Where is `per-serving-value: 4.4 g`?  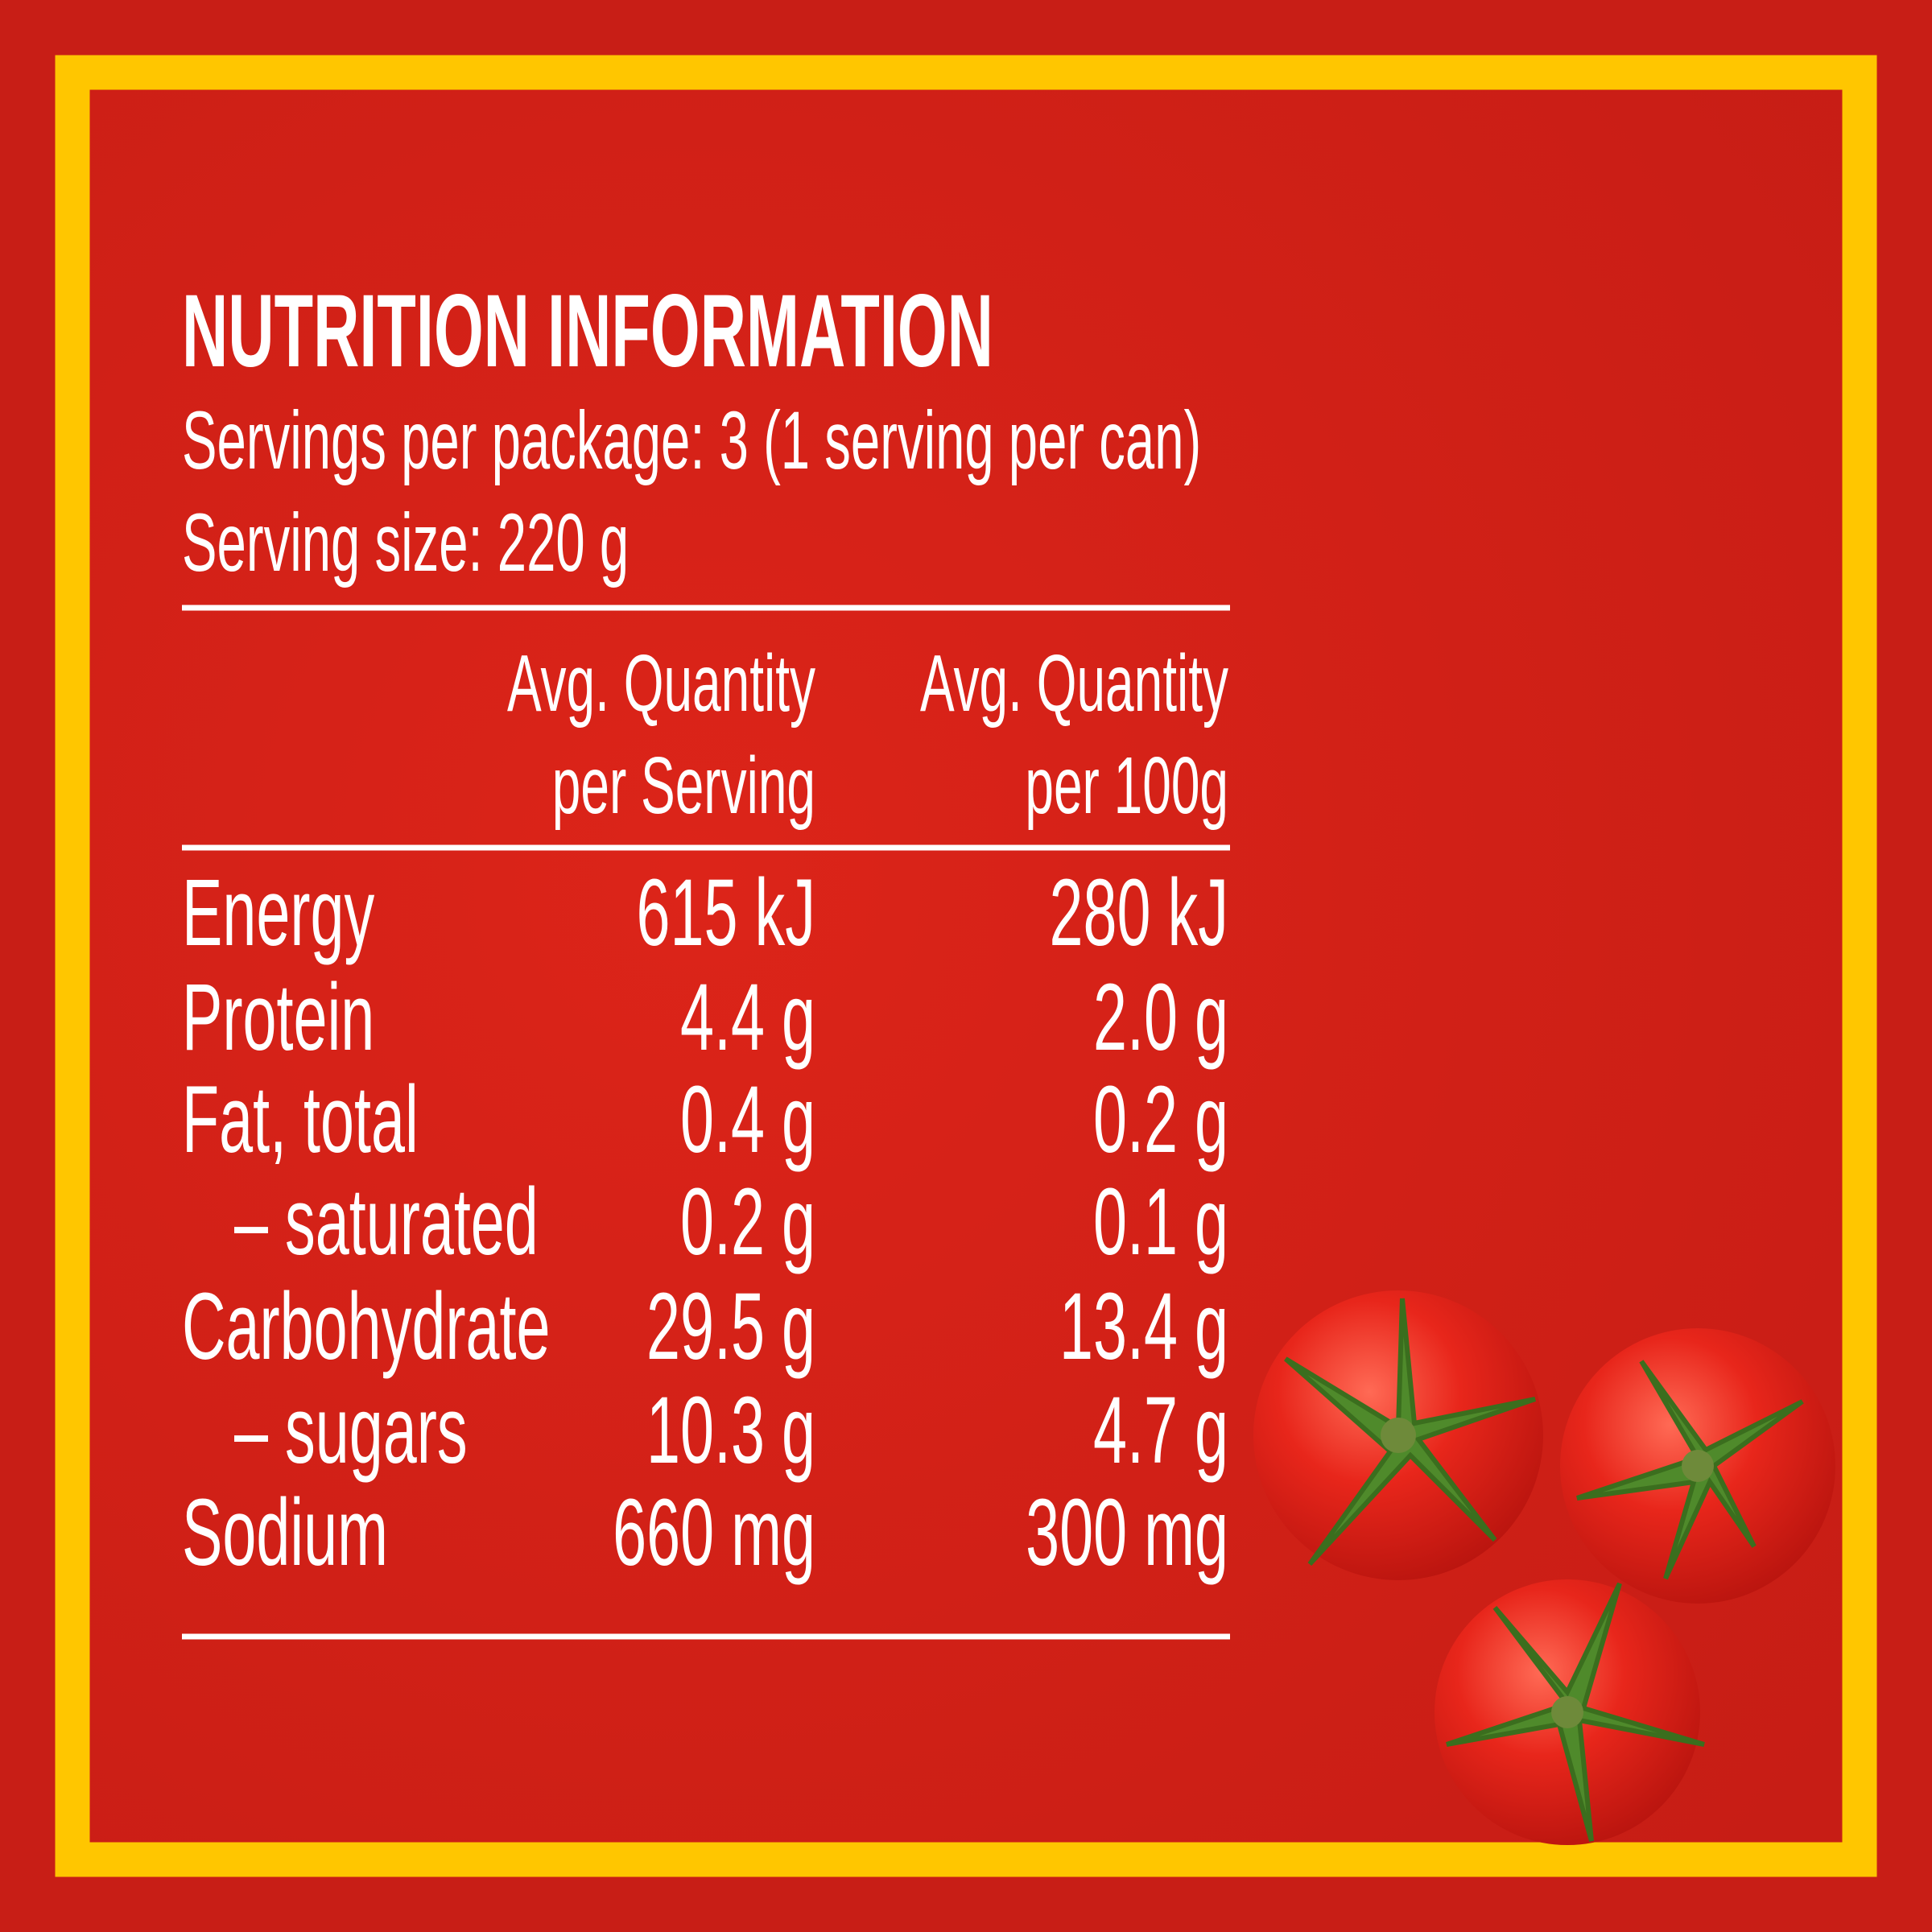
per-serving-value: 4.4 g is located at coordinates (747, 1017).